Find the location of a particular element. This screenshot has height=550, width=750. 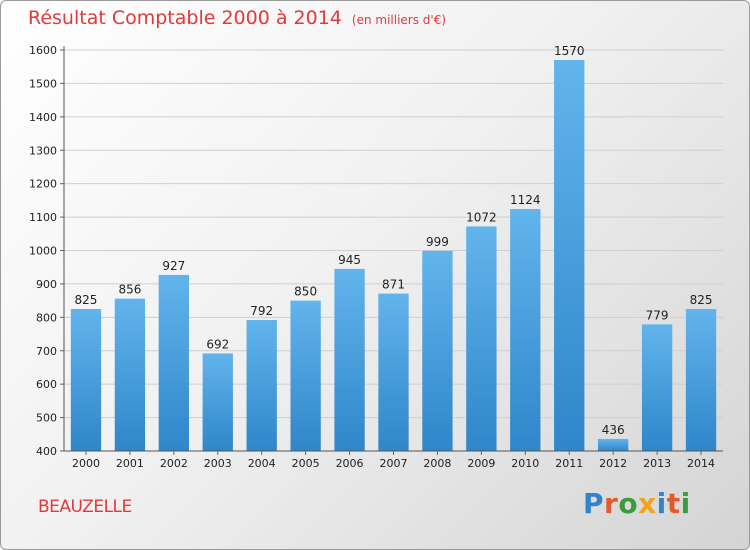

y-tick-label: 1300 is located at coordinates (43, 150).